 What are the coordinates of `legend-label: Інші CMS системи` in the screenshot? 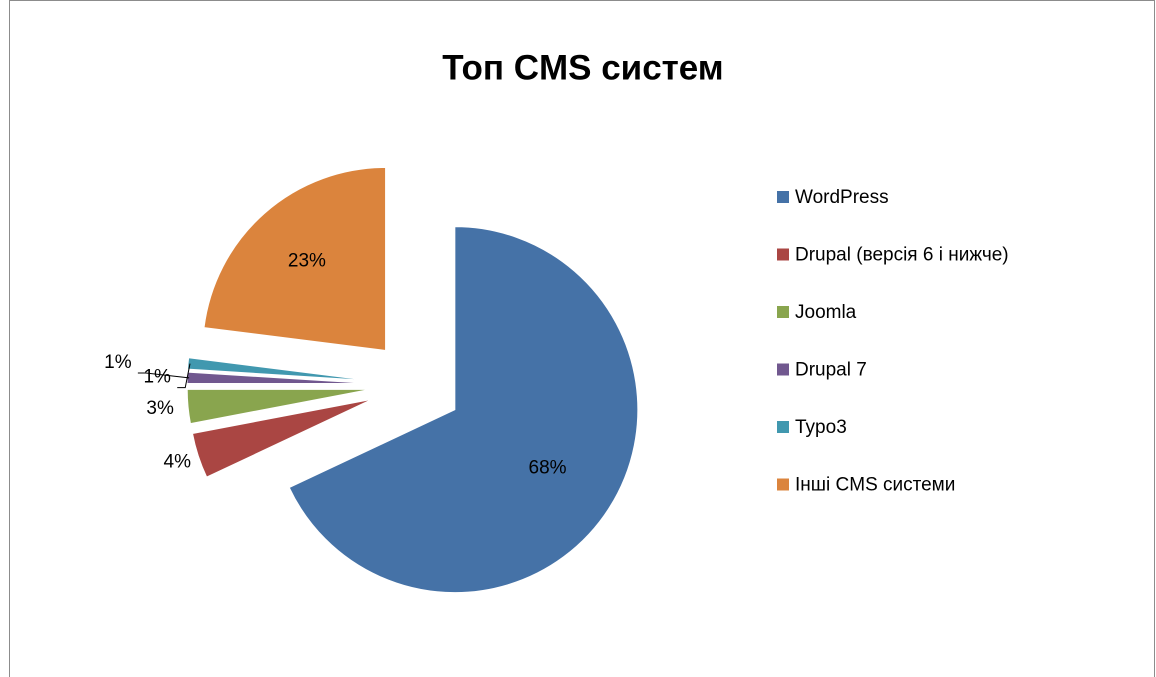 It's located at (875, 485).